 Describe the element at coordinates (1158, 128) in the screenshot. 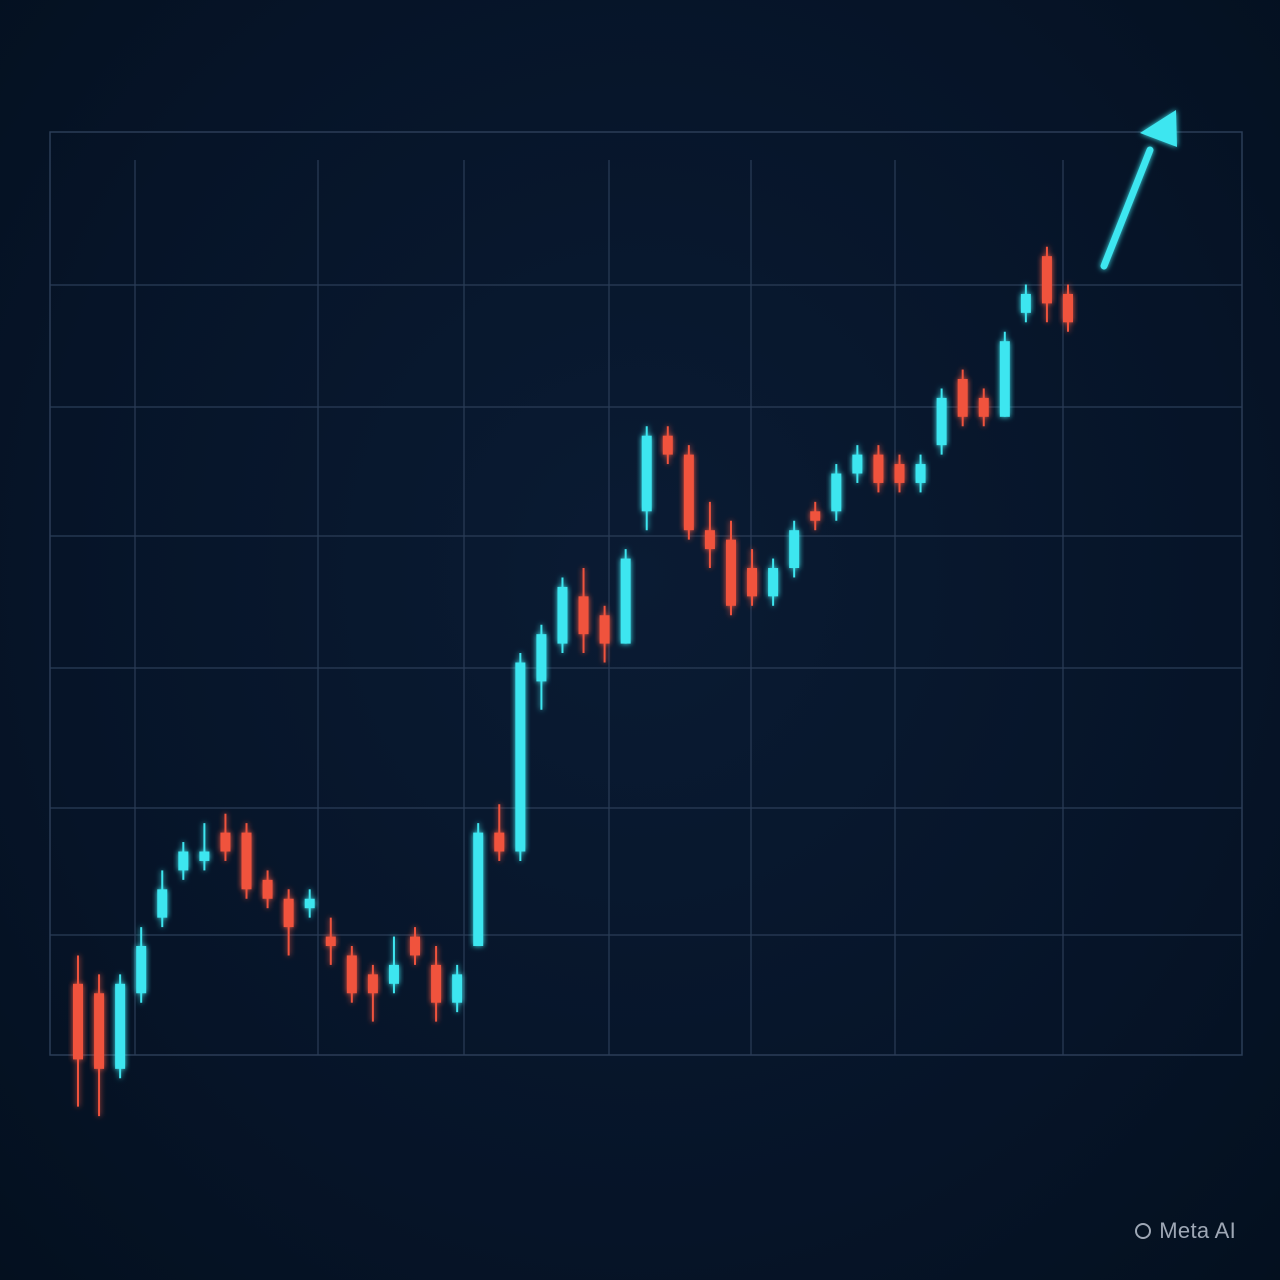

I see `trend-arrow-head` at that location.